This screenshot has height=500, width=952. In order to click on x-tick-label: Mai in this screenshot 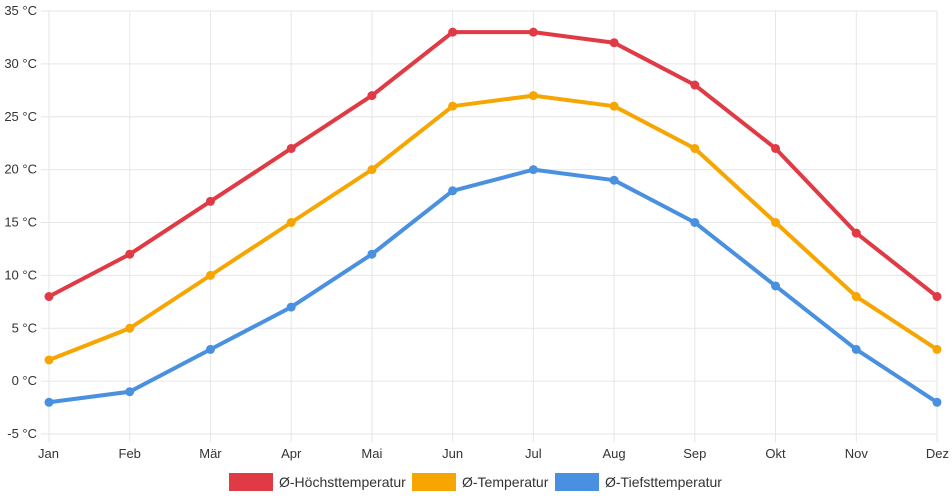, I will do `click(371, 453)`.